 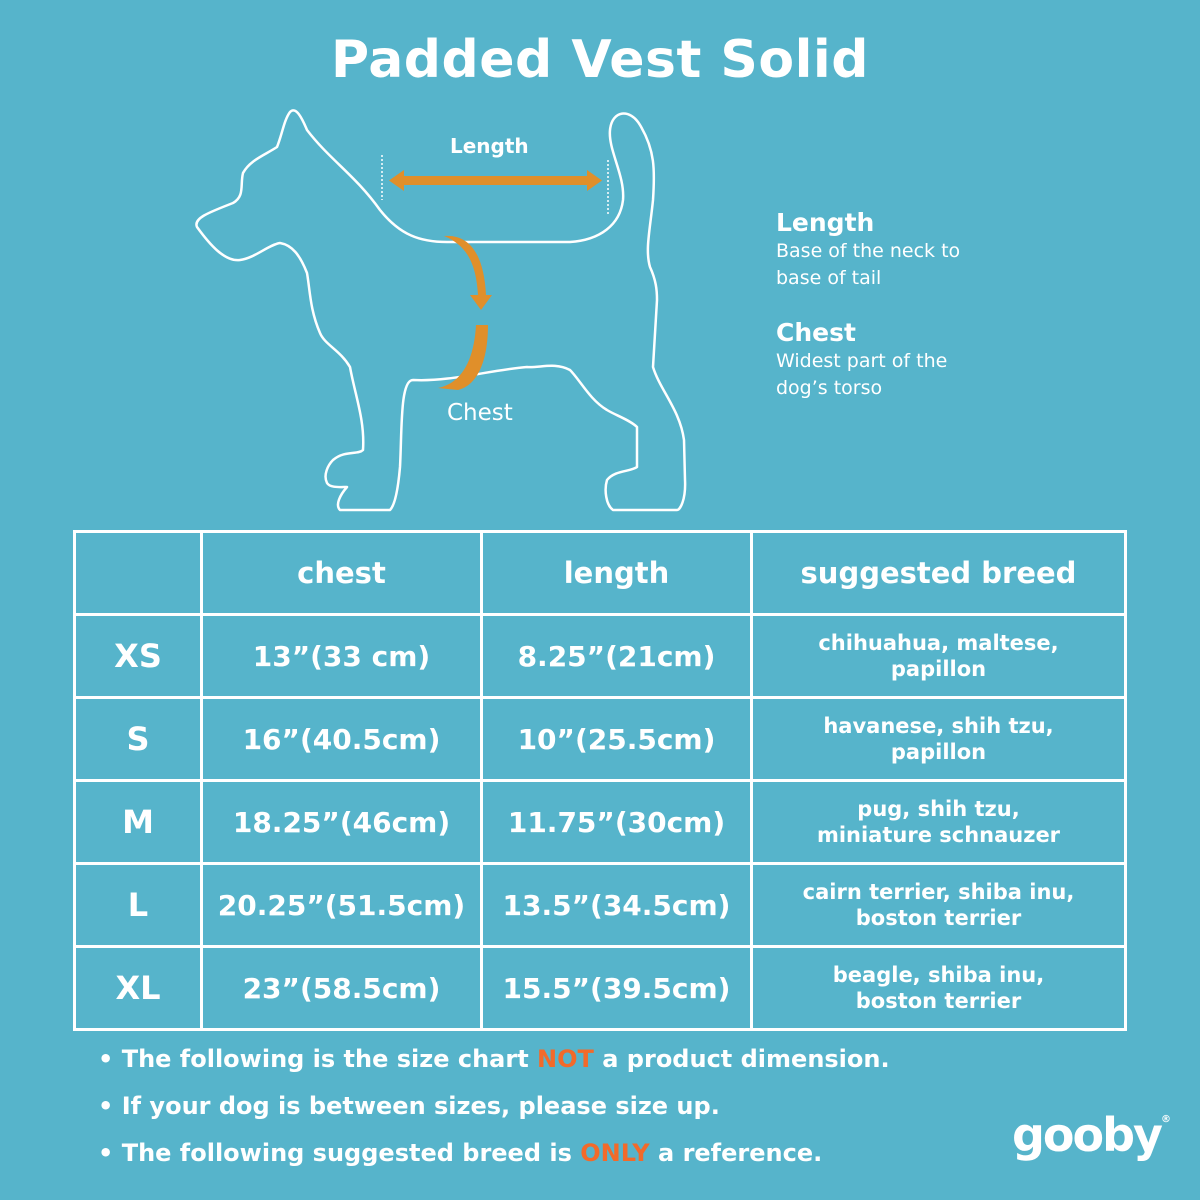 What do you see at coordinates (138, 573) in the screenshot?
I see `header-size` at bounding box center [138, 573].